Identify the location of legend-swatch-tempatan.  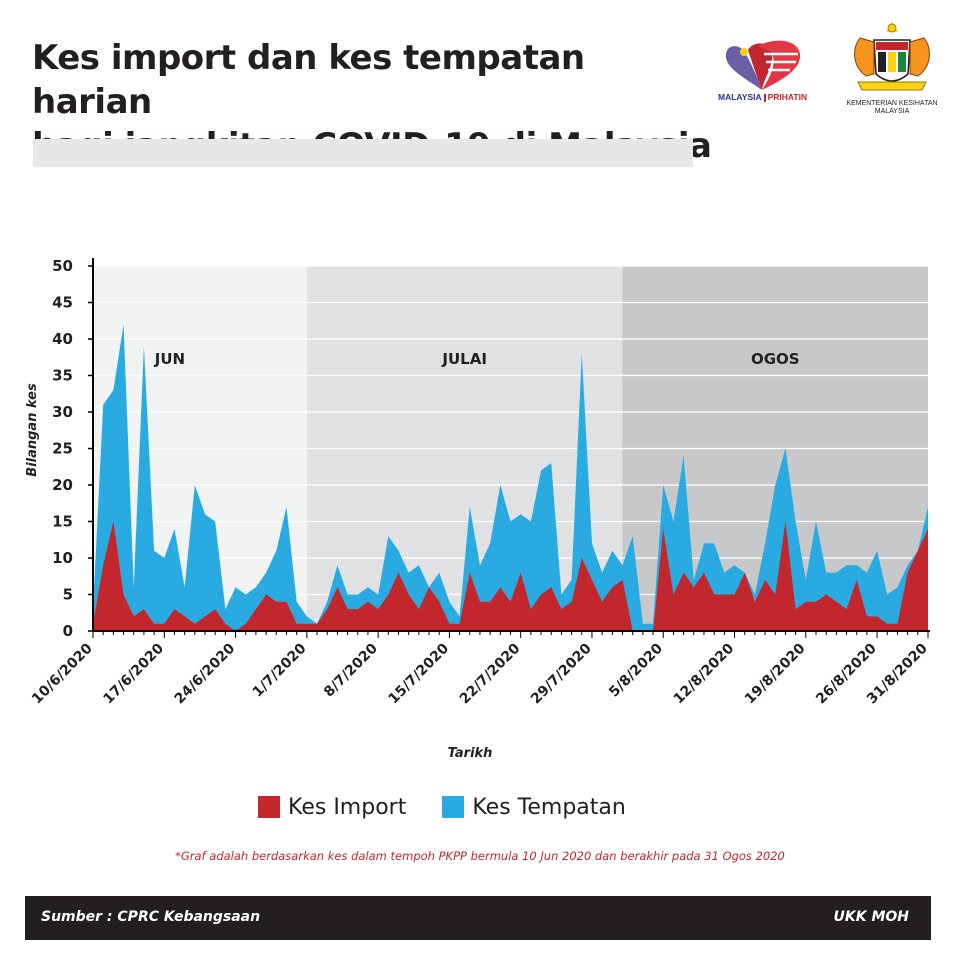
(453, 807).